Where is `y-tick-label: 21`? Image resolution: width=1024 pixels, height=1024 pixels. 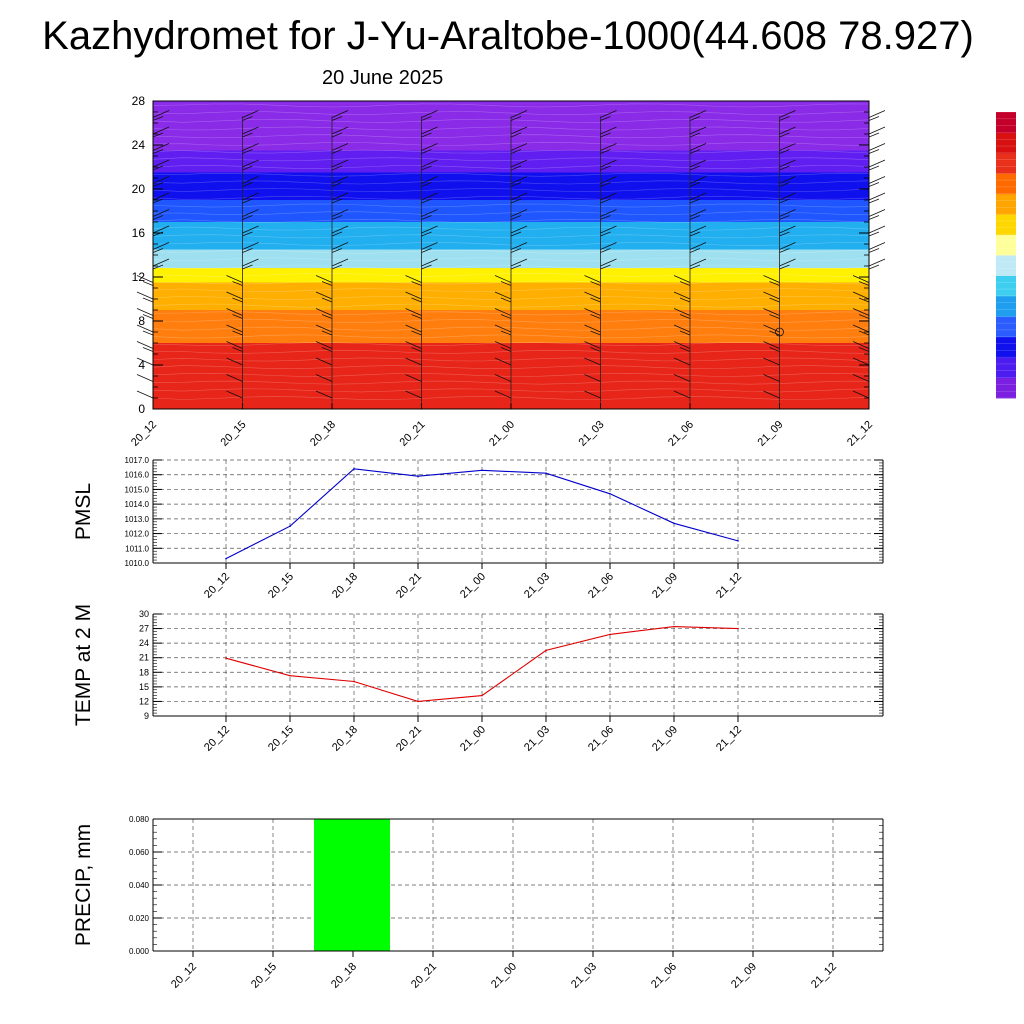
y-tick-label: 21 is located at coordinates (144, 658).